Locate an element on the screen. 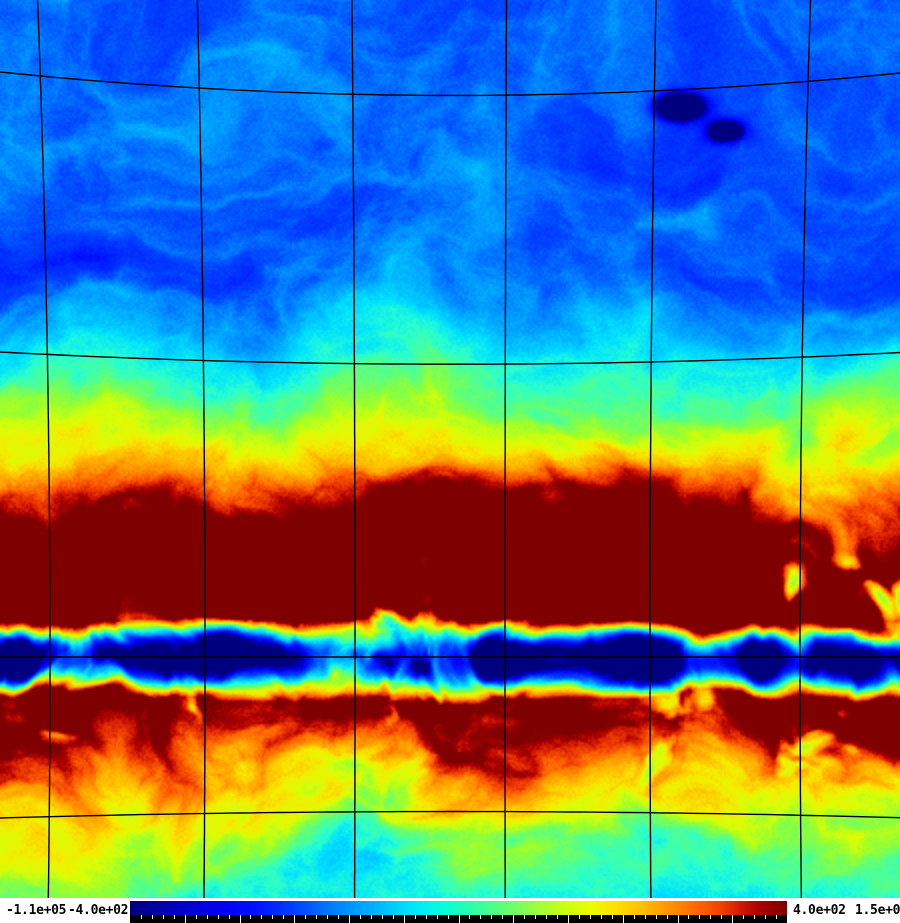 The image size is (900, 923). colorbar-low-label: -4.0e+02 is located at coordinates (98, 910).